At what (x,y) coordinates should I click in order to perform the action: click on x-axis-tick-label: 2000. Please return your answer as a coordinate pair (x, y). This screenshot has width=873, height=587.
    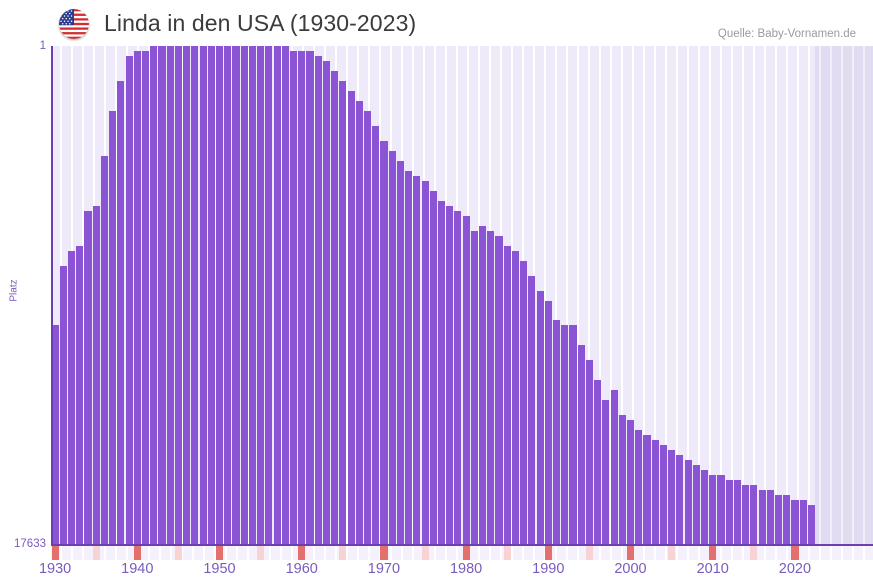
    Looking at the image, I should click on (630, 569).